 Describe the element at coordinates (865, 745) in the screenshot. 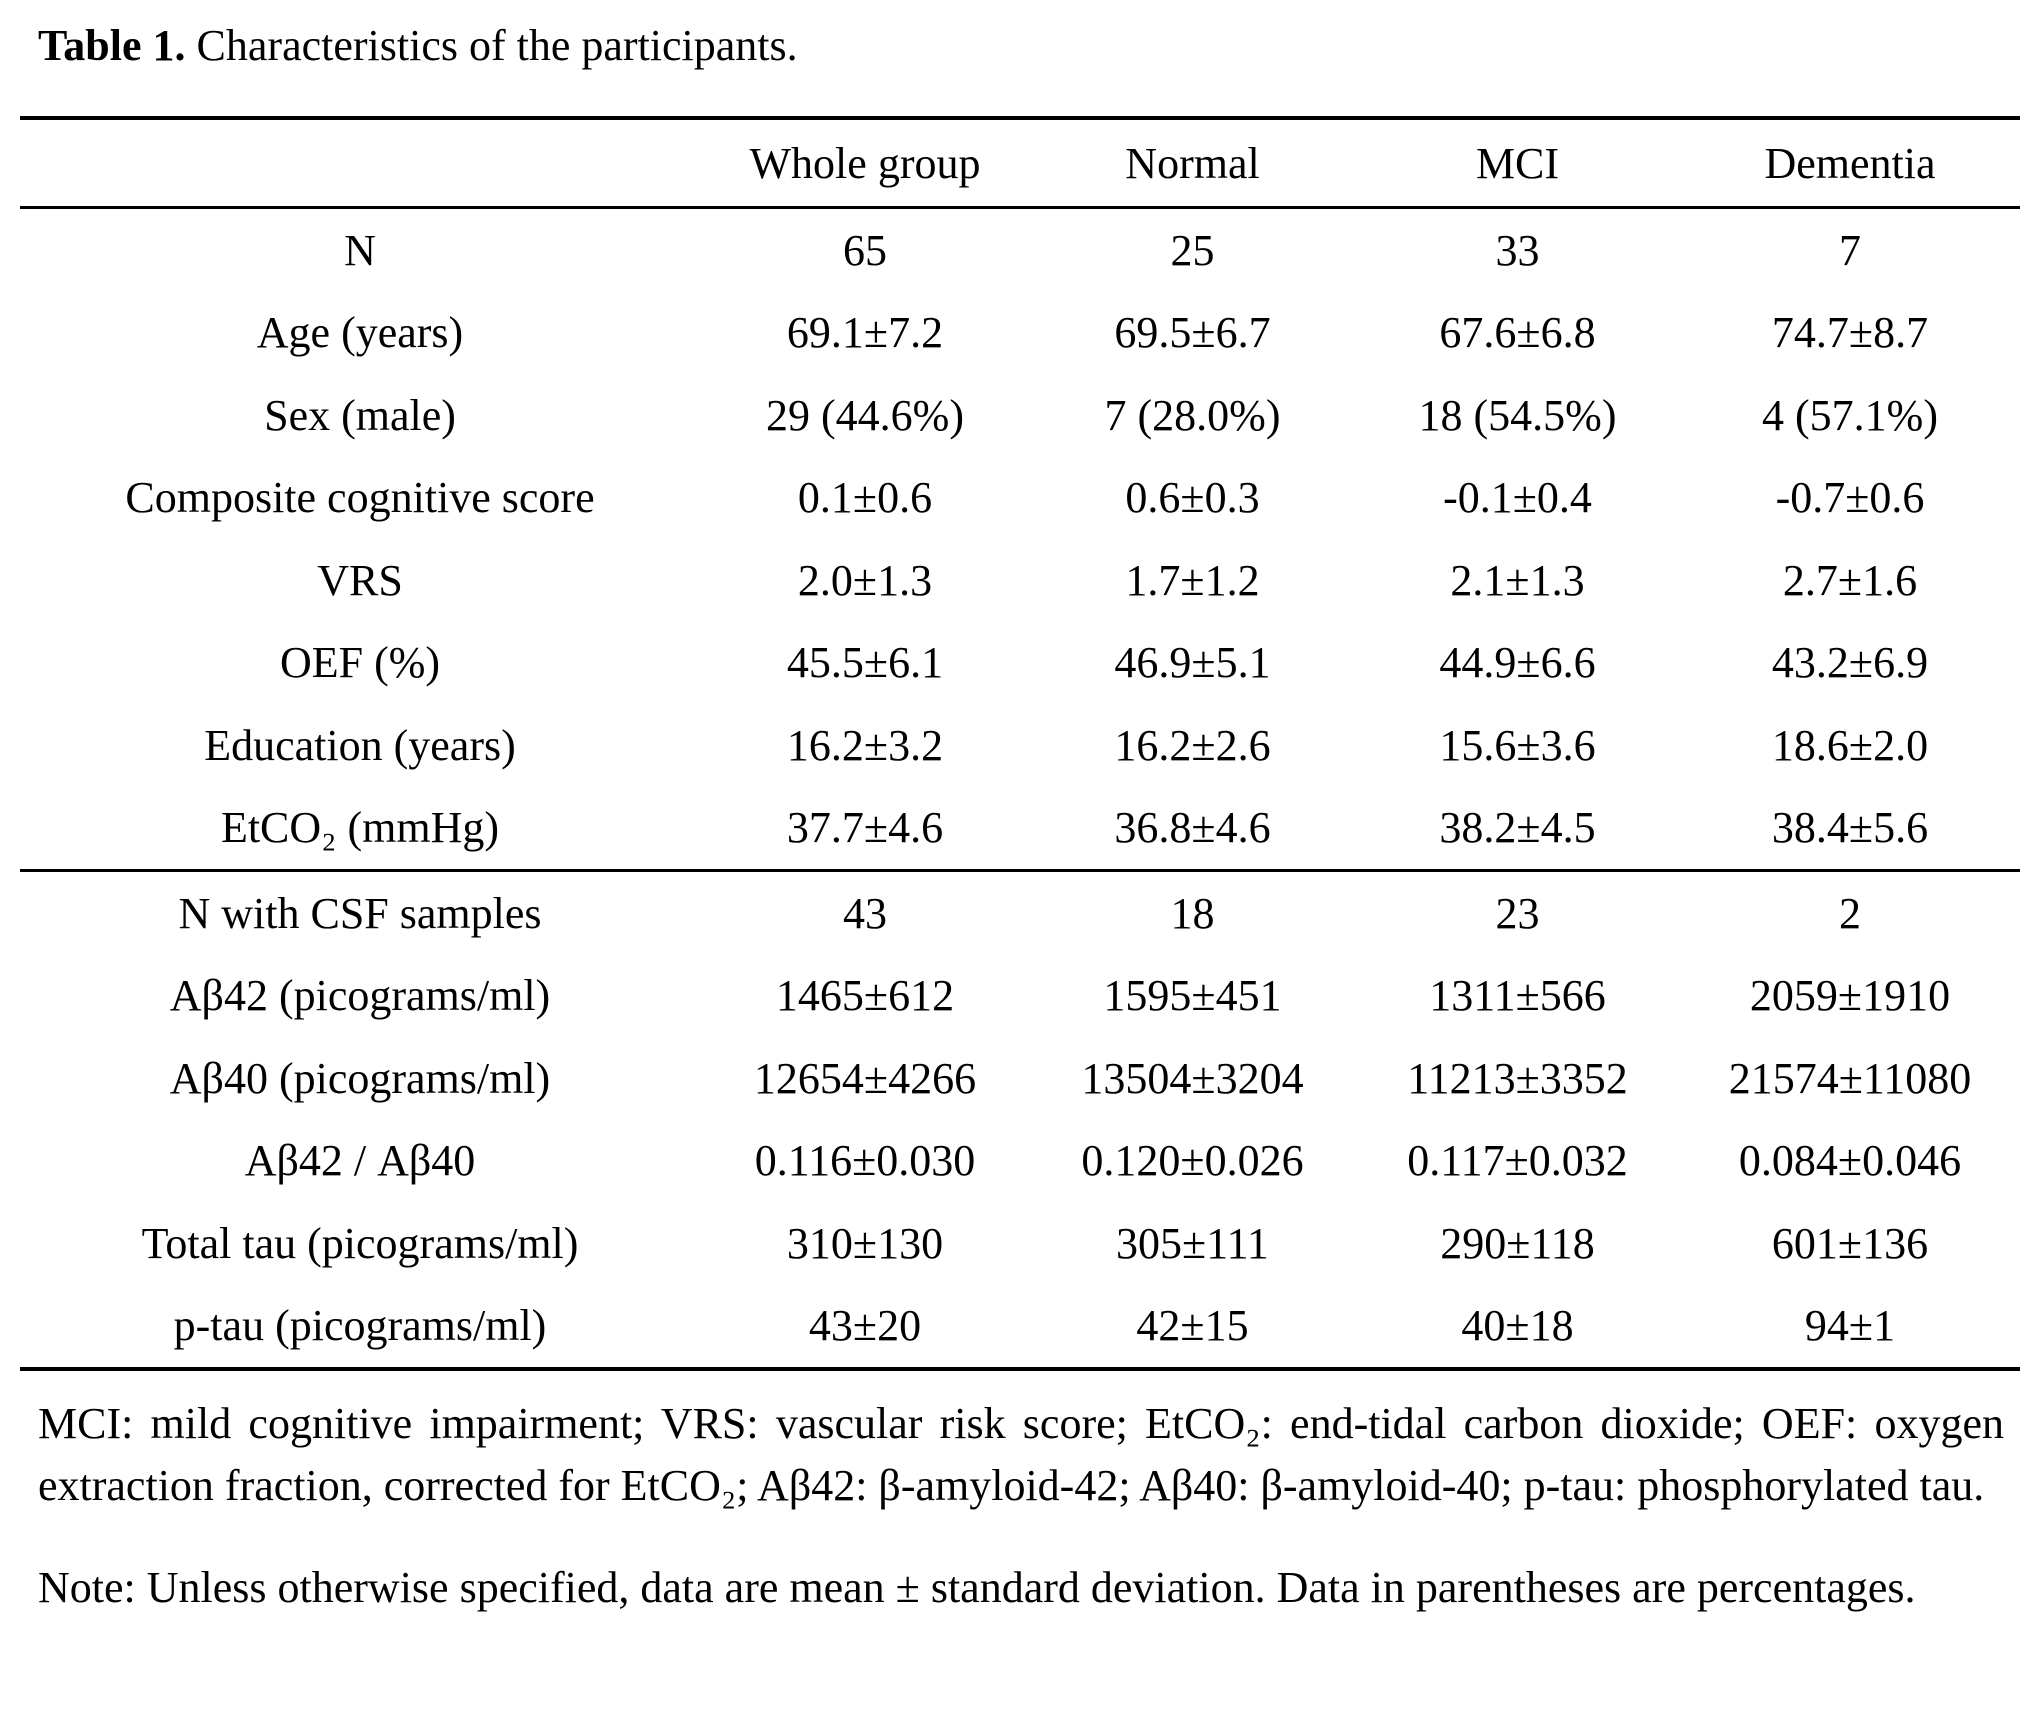

I see `cell-value: 16.2±3.2` at that location.